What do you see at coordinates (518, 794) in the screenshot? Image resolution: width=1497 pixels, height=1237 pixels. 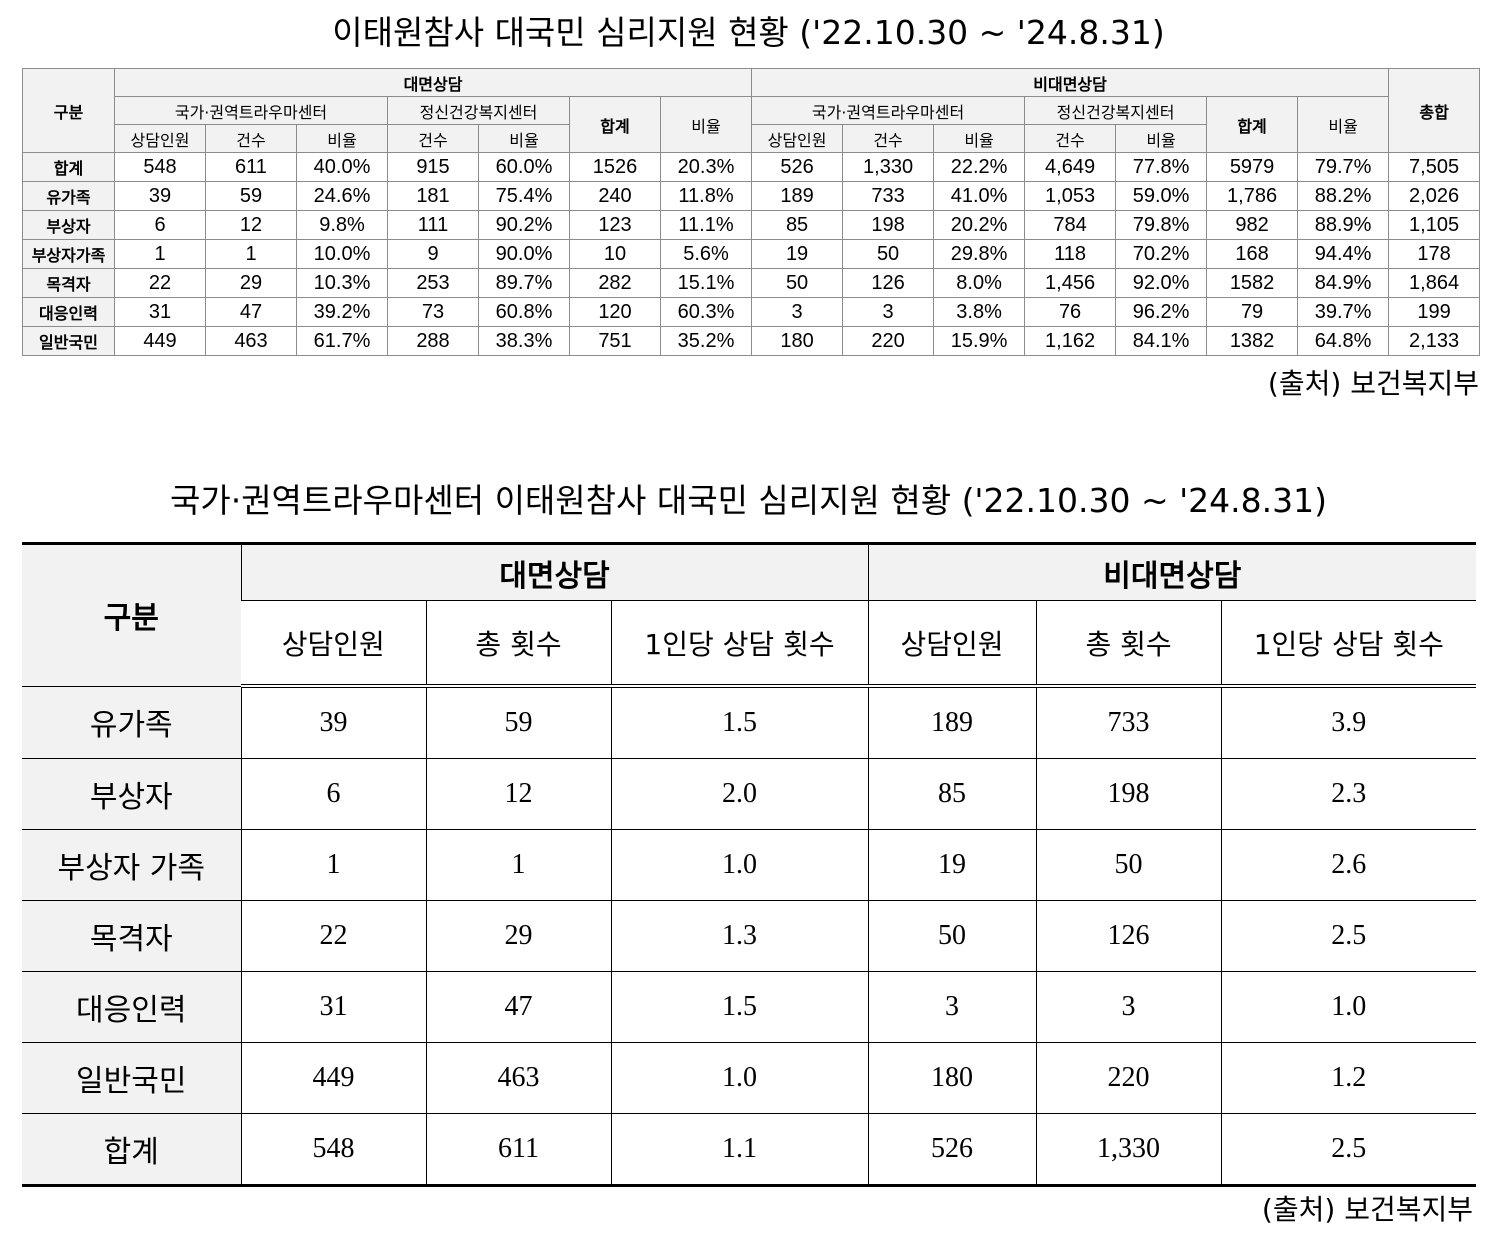 I see `table-cell: 12` at bounding box center [518, 794].